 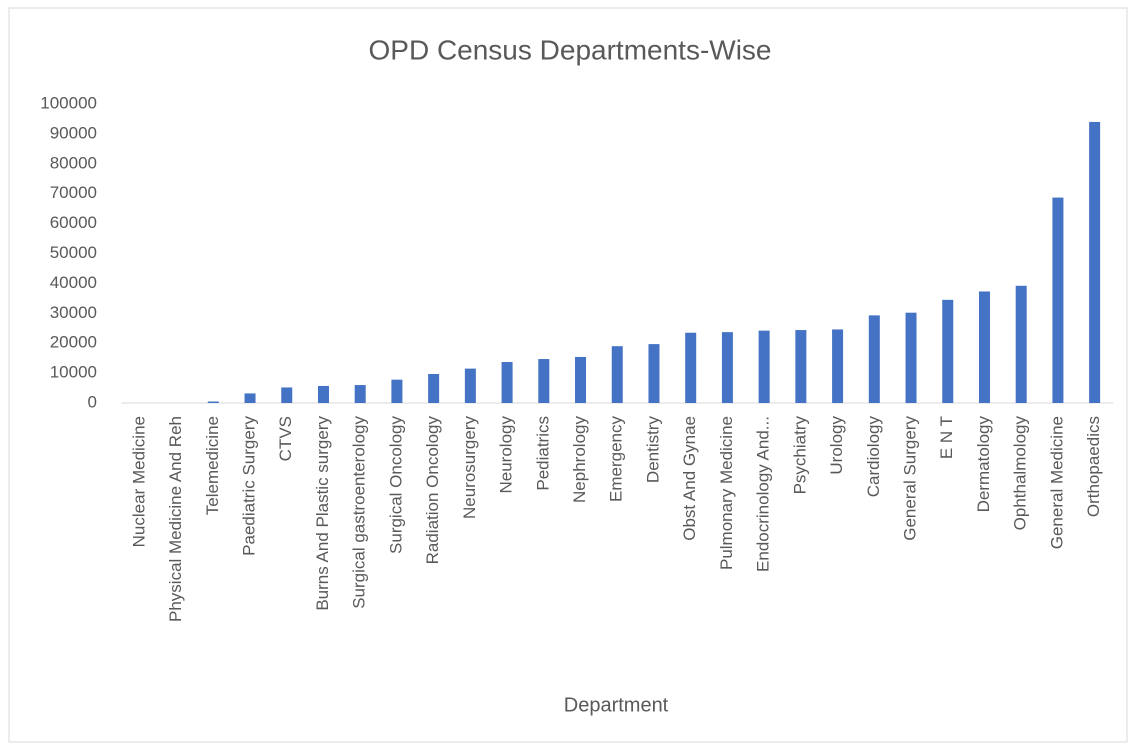 What do you see at coordinates (836, 445) in the screenshot?
I see `x-tick-label: Urology` at bounding box center [836, 445].